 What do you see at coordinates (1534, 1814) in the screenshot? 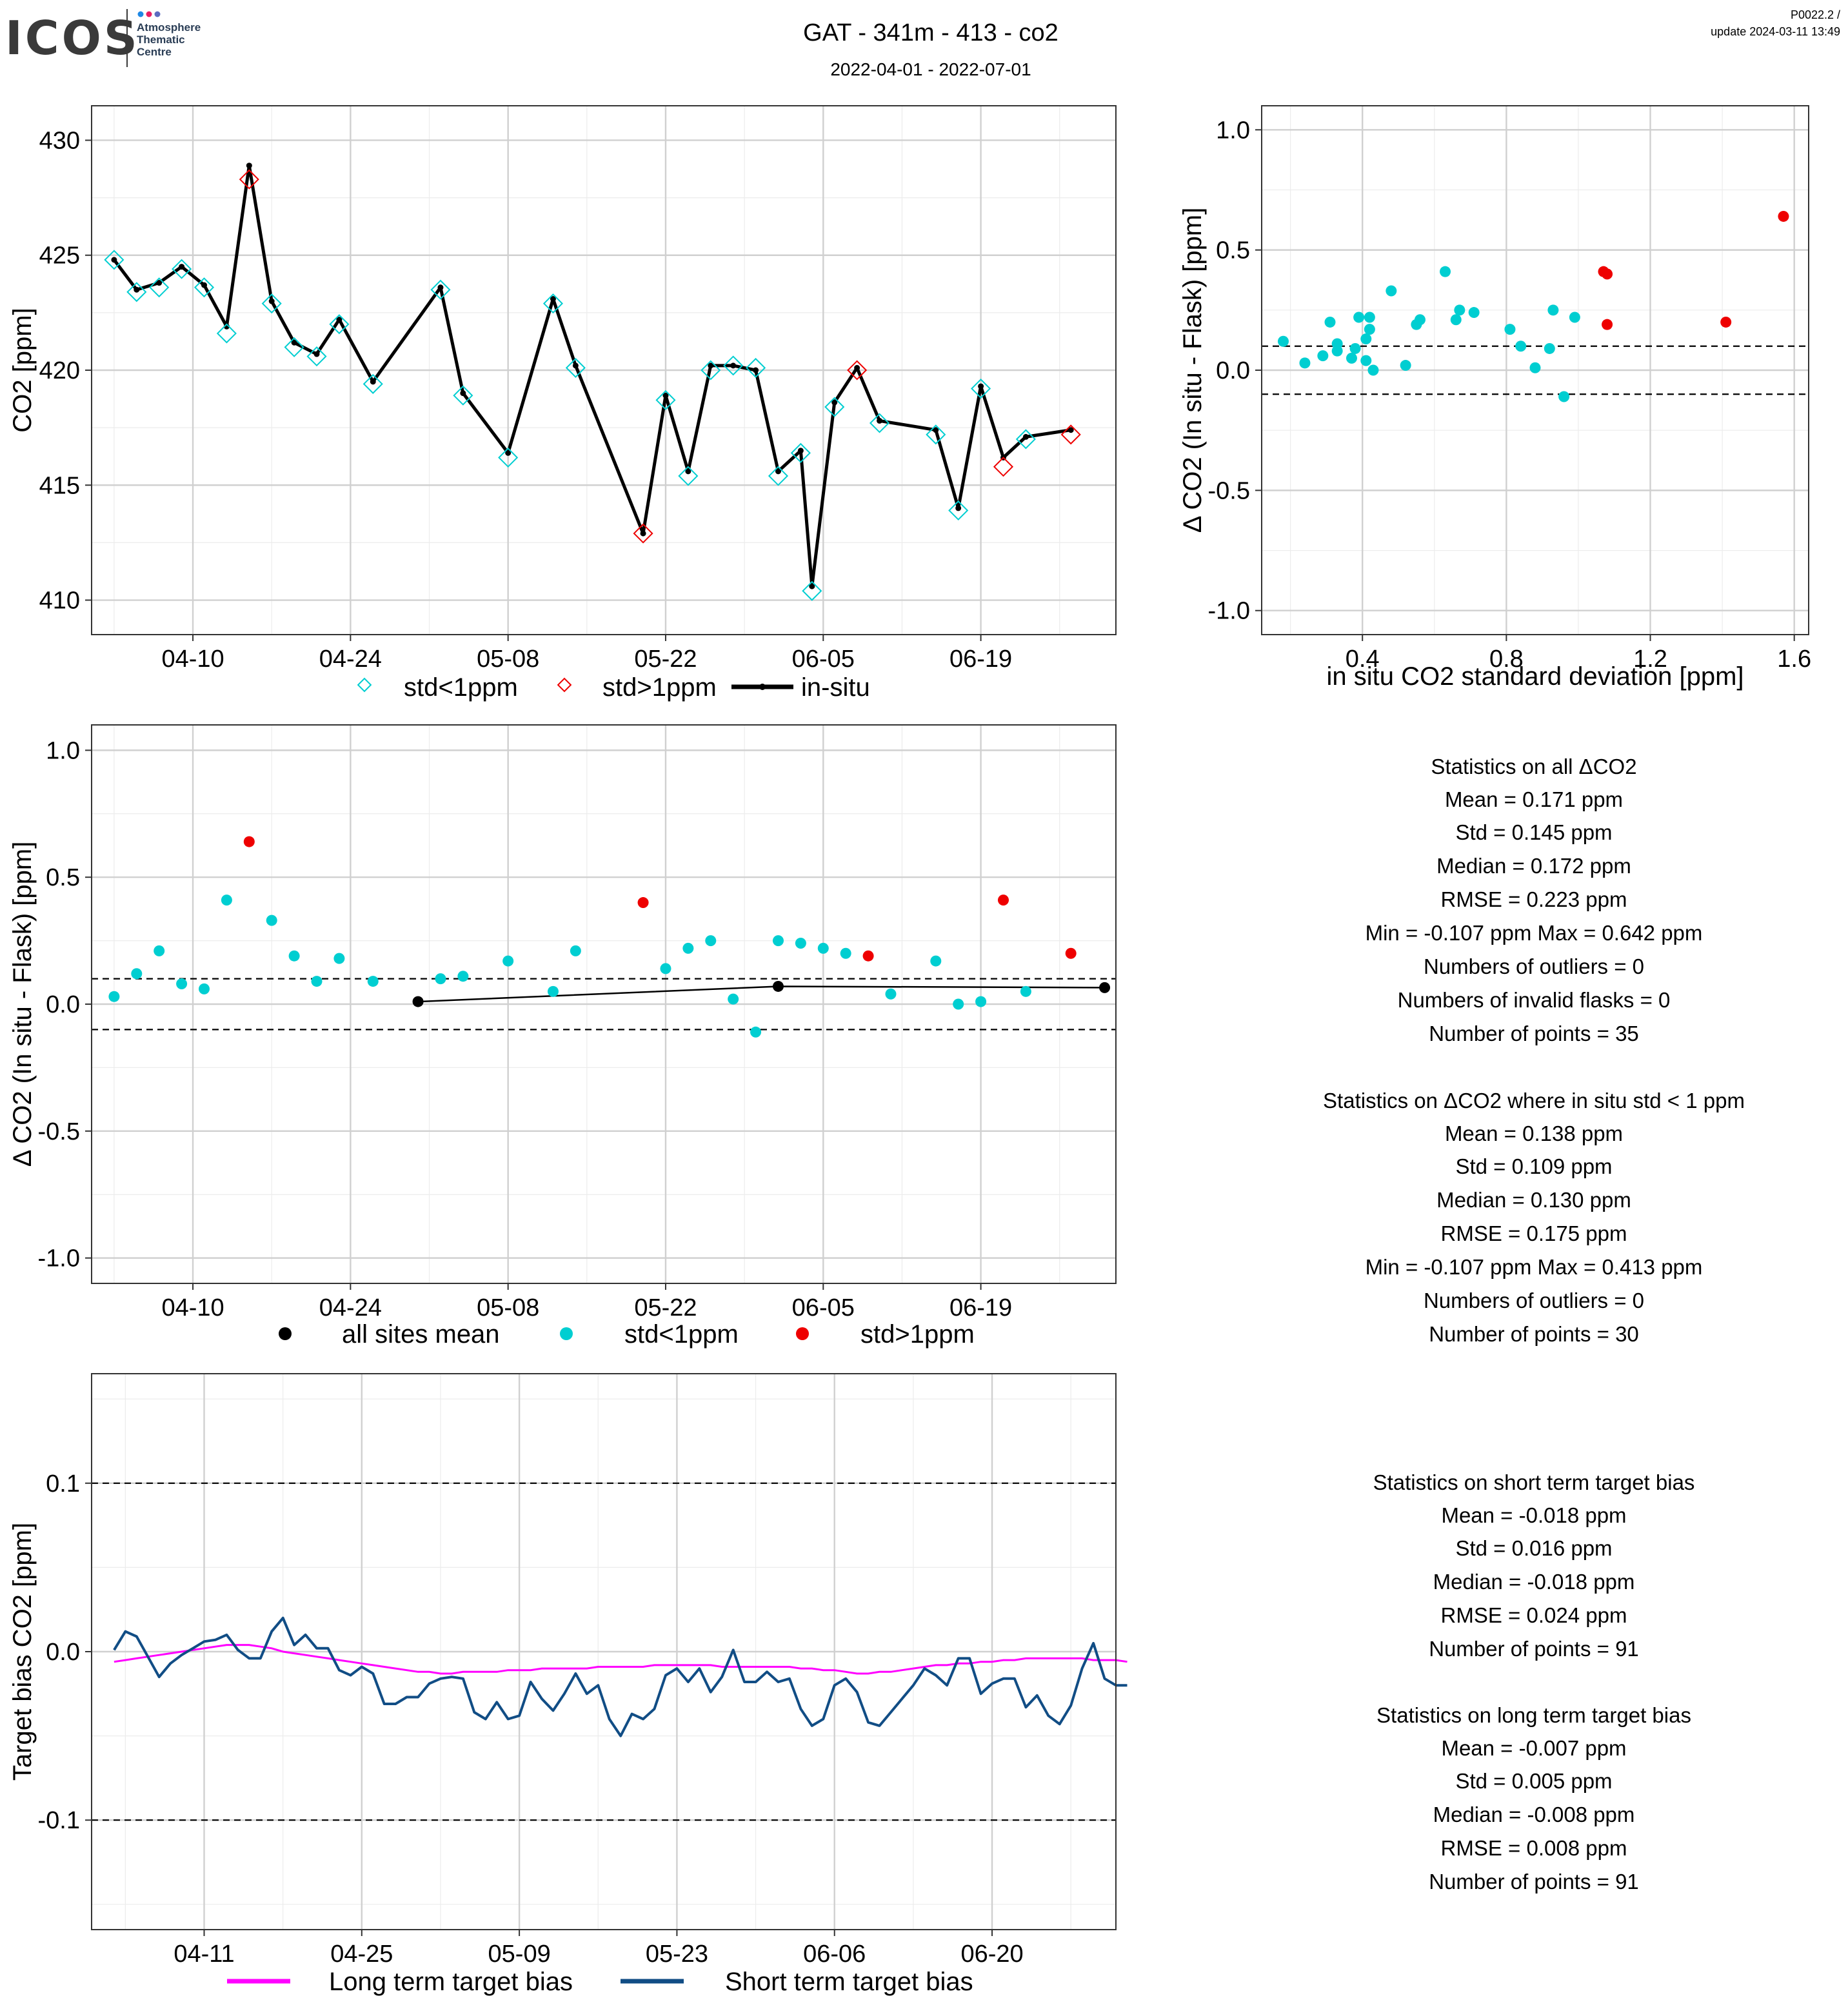
I see `stats-long-line: Median = -0.008 ppm` at bounding box center [1534, 1814].